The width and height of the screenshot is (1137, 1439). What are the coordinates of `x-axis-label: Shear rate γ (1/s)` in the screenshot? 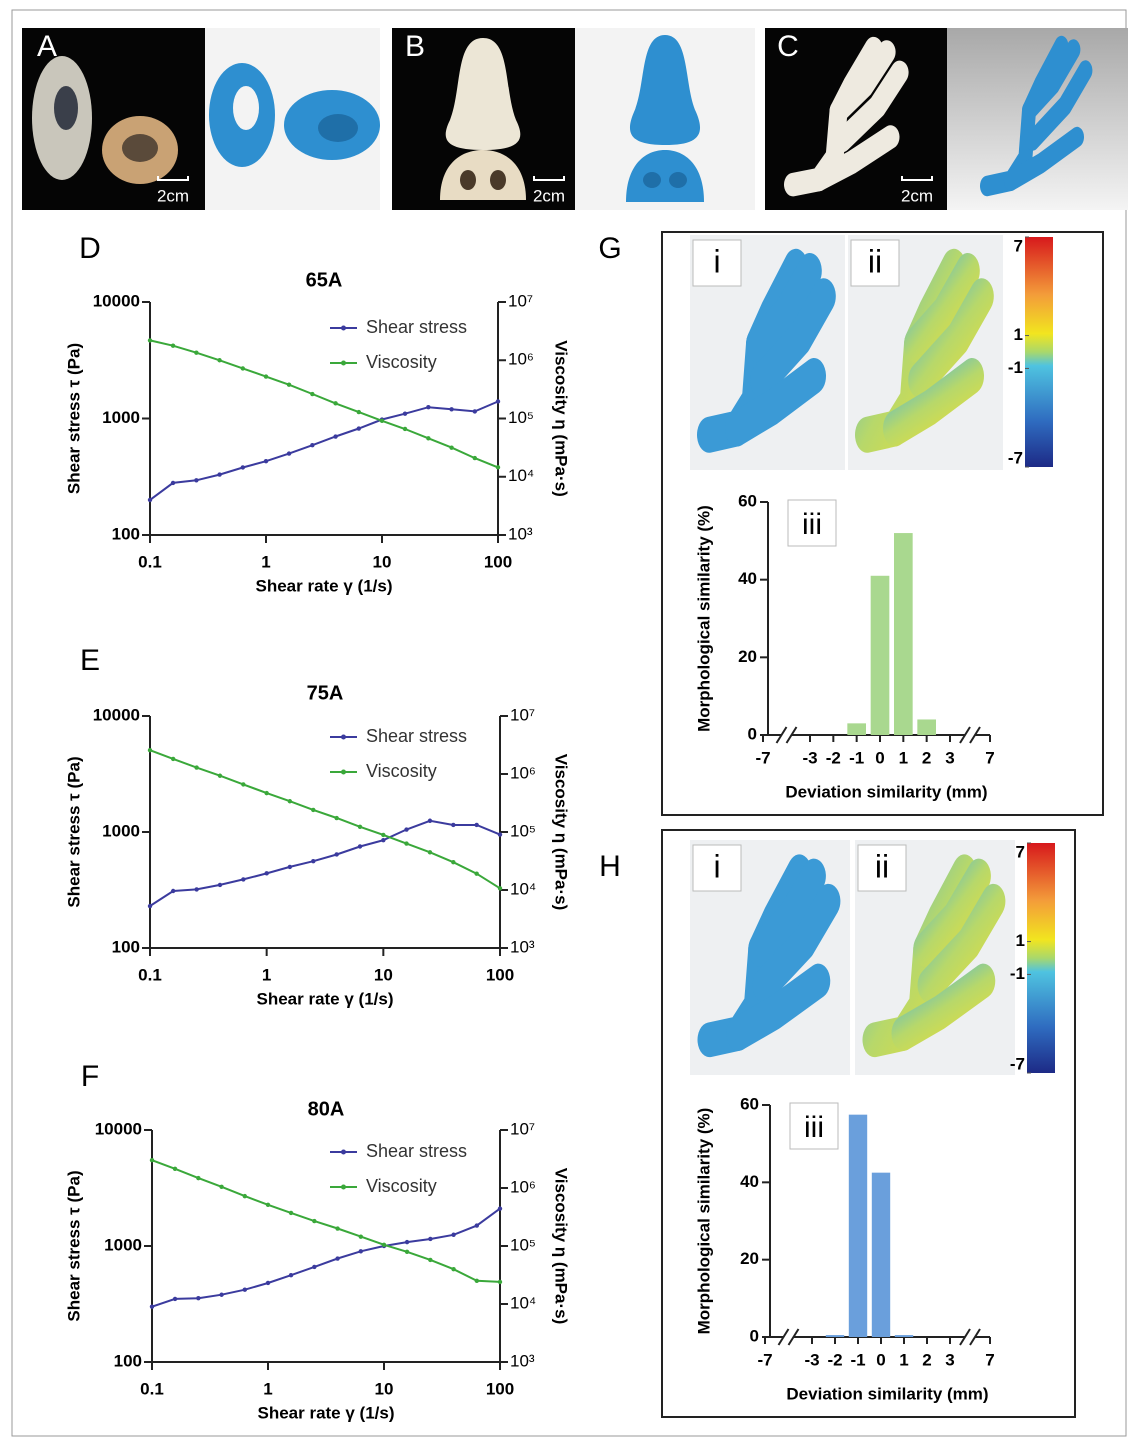 It's located at (325, 1412).